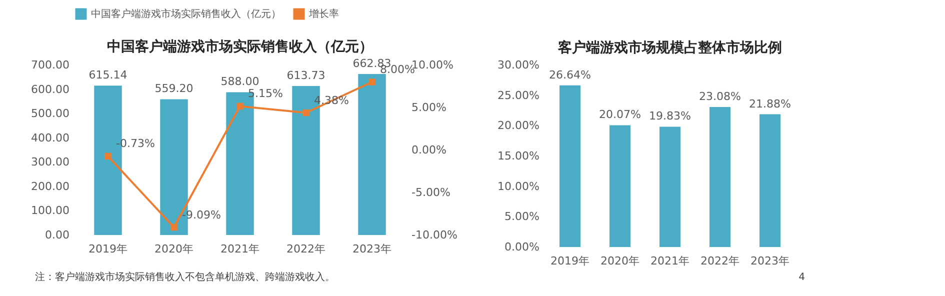  What do you see at coordinates (57, 235) in the screenshot?
I see `y-tick-label: 0.00` at bounding box center [57, 235].